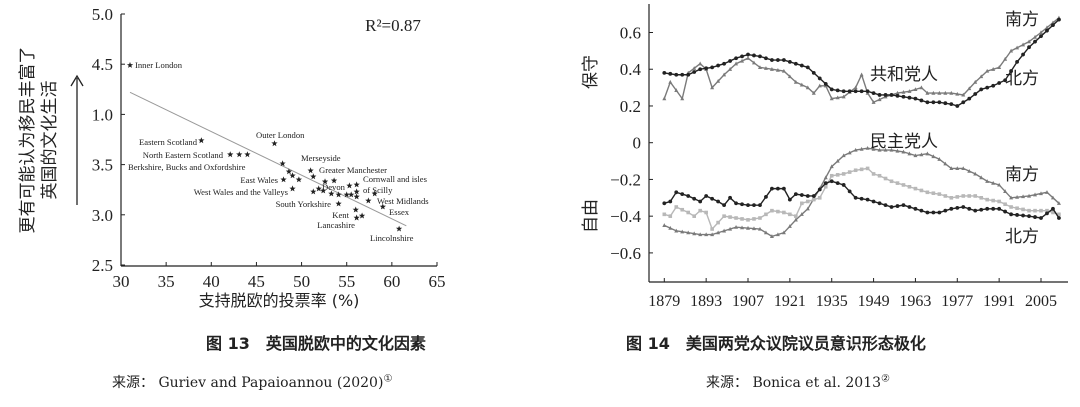 This screenshot has height=407, width=1080. What do you see at coordinates (336, 225) in the screenshot?
I see `point-label: Lancashire` at bounding box center [336, 225].